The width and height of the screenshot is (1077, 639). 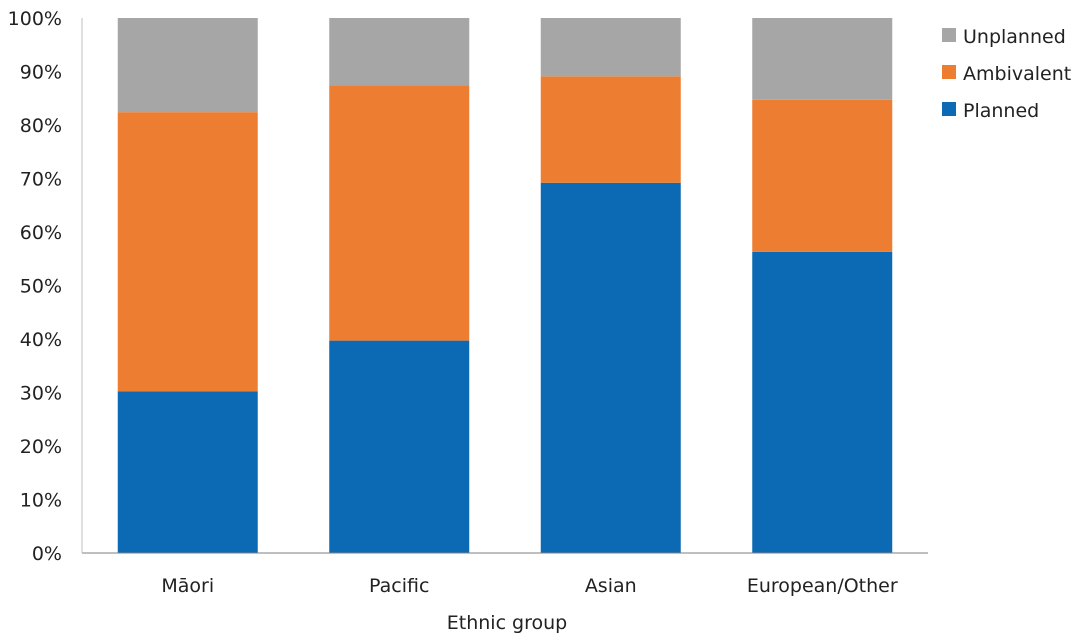 What do you see at coordinates (41, 501) in the screenshot?
I see `y-tick-label: 10%` at bounding box center [41, 501].